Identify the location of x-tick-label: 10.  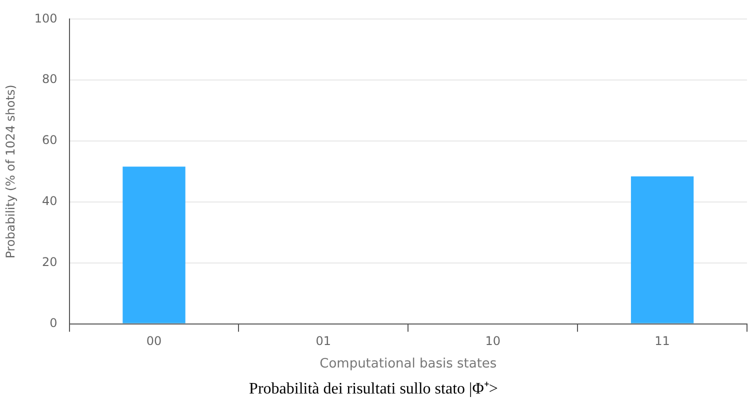
(493, 341).